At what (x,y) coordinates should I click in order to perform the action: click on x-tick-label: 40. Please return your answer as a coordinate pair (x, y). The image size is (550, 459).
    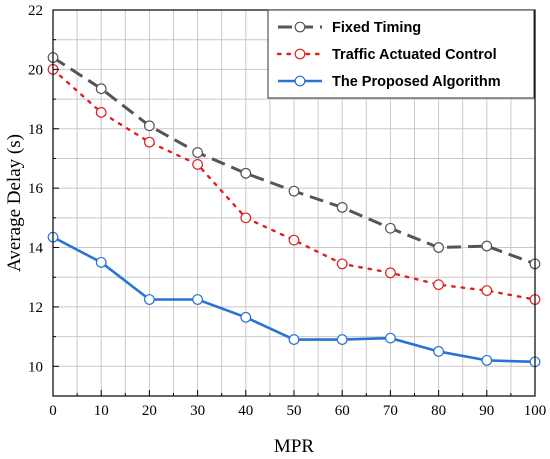
    Looking at the image, I should click on (245, 411).